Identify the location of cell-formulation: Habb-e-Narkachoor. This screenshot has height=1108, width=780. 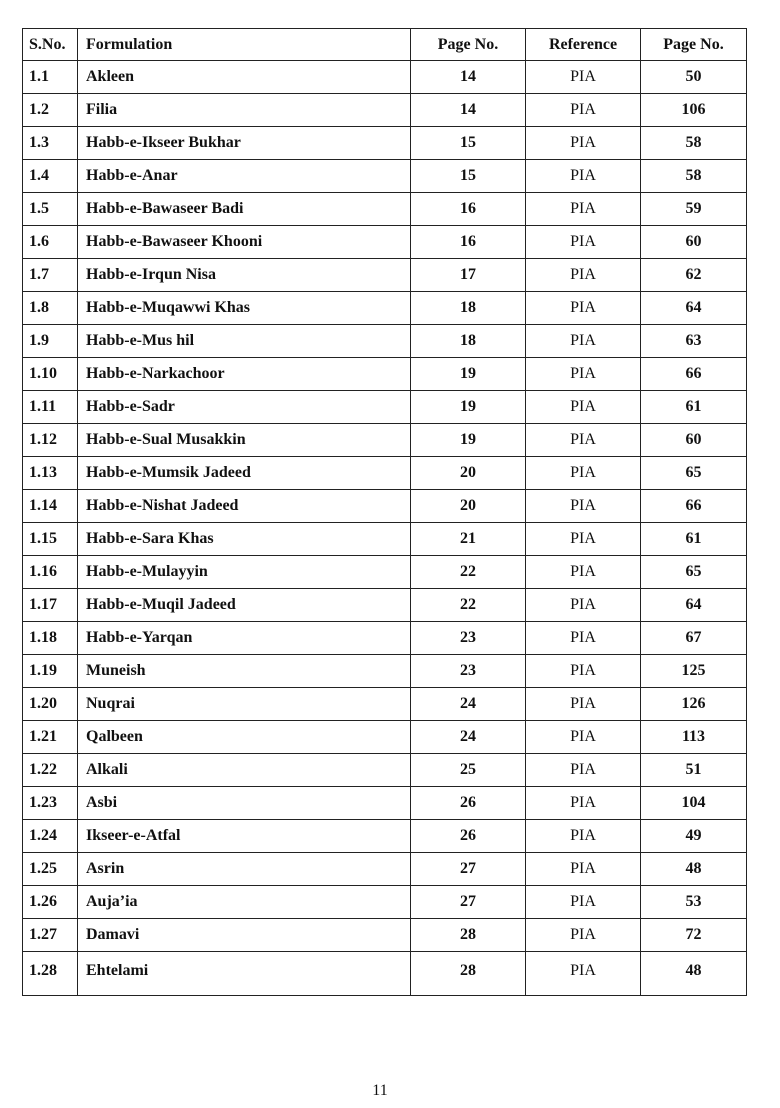
(244, 374).